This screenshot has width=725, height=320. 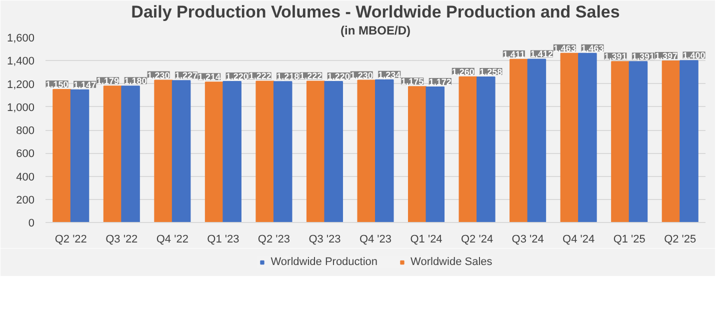 I want to click on legend-label: Worldwide Sales, so click(x=451, y=262).